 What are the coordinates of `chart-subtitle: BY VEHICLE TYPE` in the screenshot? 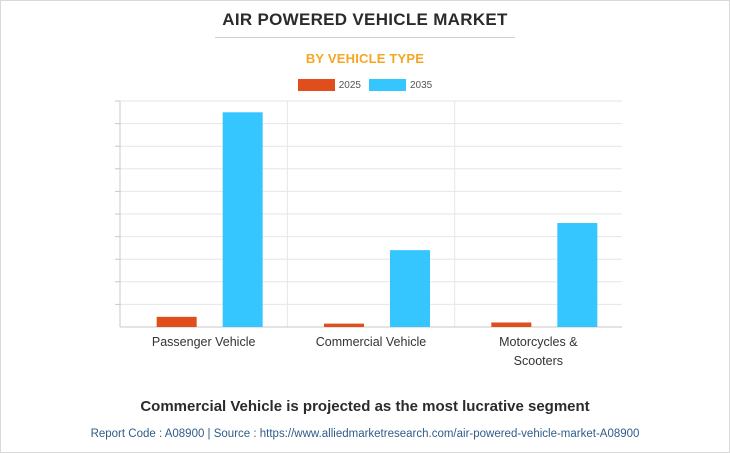 It's located at (365, 58).